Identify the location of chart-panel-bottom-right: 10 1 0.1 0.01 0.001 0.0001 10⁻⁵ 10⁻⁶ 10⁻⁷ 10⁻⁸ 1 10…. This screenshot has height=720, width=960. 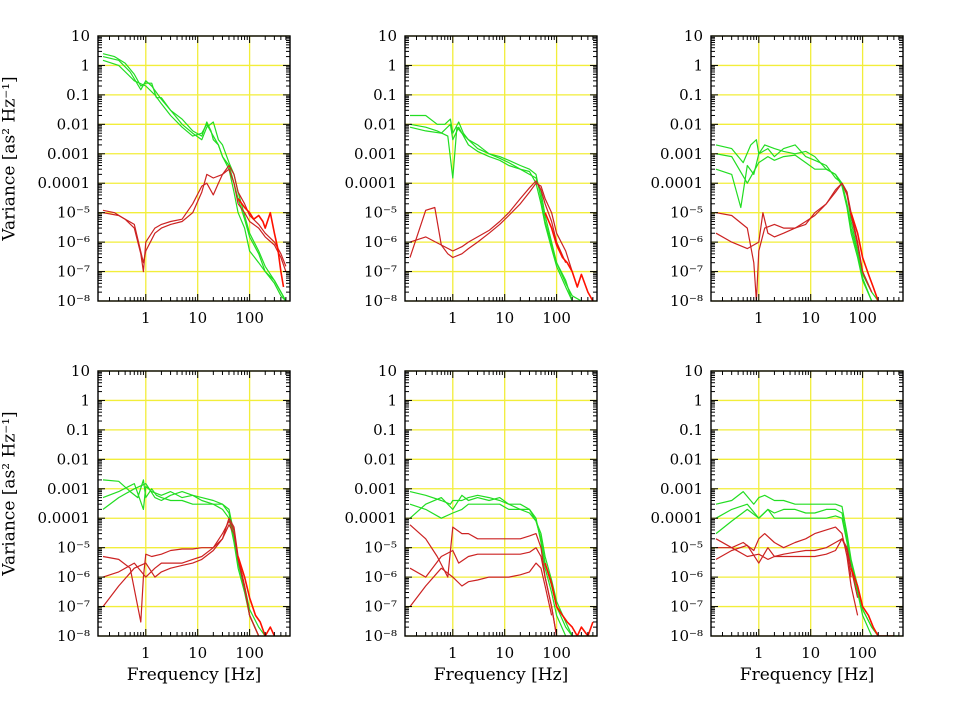
(777, 523).